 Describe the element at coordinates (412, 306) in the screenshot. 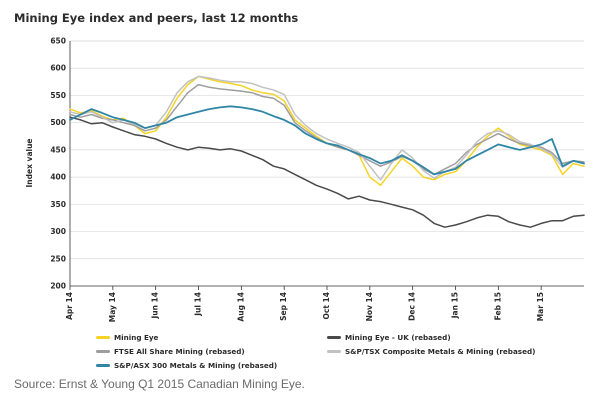

I see `x-tick-label: Dec 14` at that location.